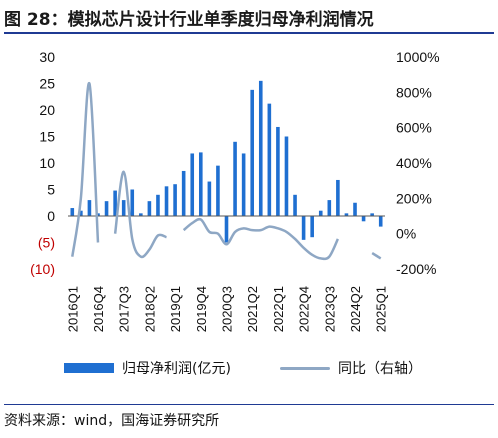 The width and height of the screenshot is (498, 438). Describe the element at coordinates (414, 92) in the screenshot. I see `y-right-tick-label: 800%` at that location.